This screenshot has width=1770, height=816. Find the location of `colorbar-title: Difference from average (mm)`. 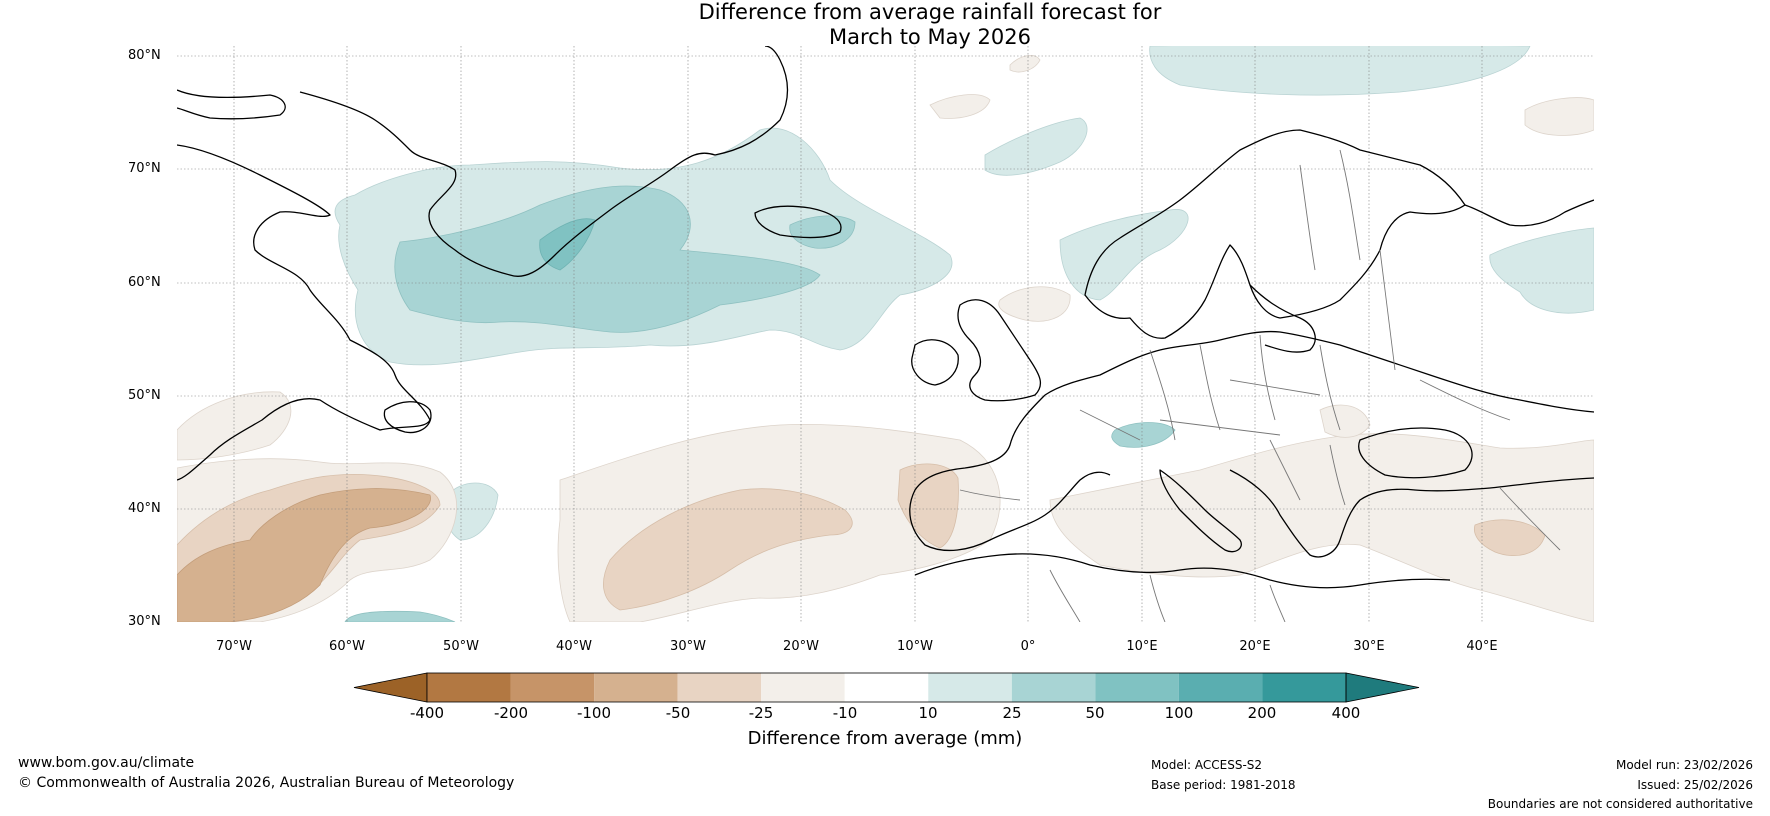

colorbar-title: Difference from average (mm) is located at coordinates (885, 738).